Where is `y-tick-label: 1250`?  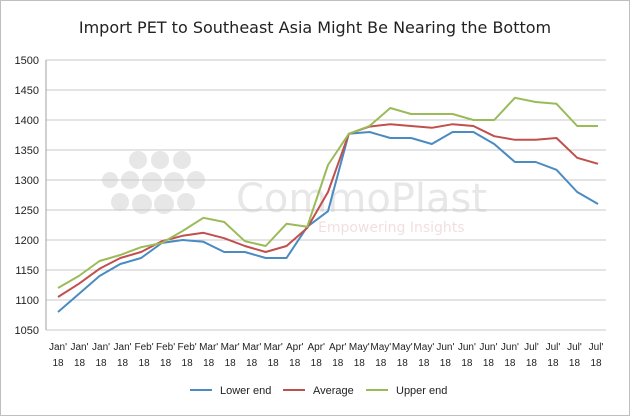
y-tick-label: 1250 is located at coordinates (27, 211).